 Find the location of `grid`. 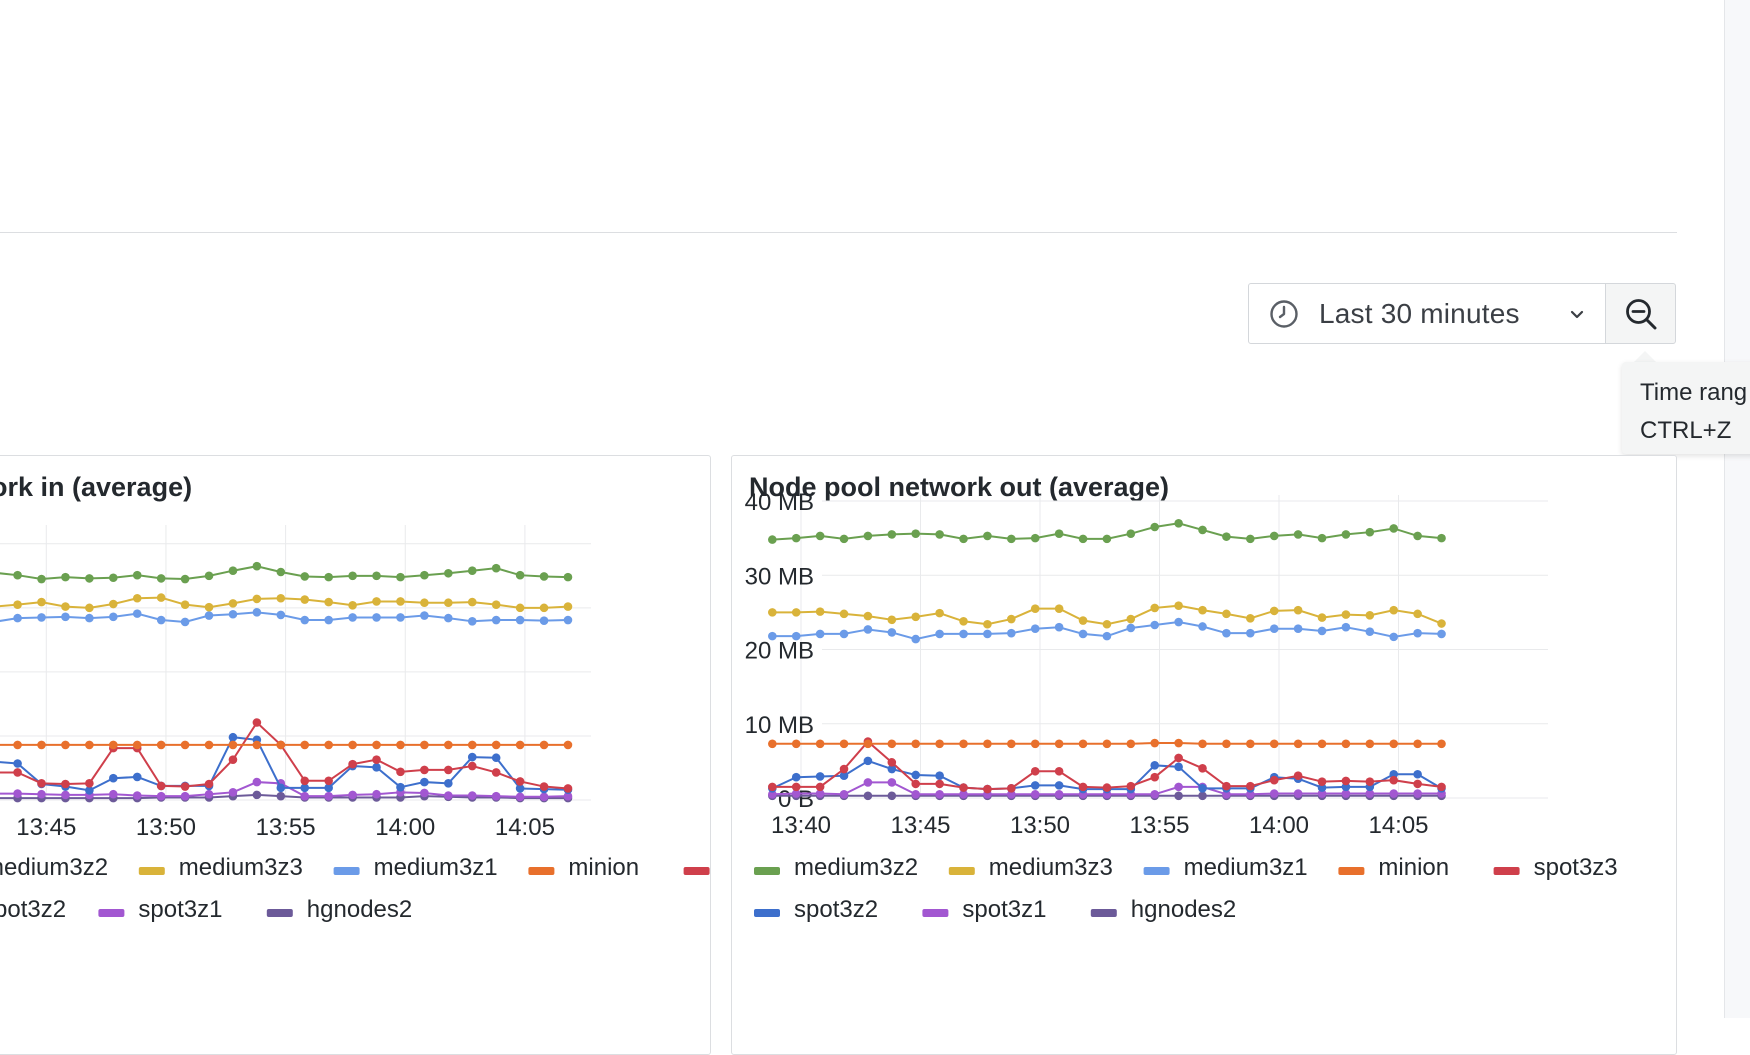

grid is located at coordinates (295, 663).